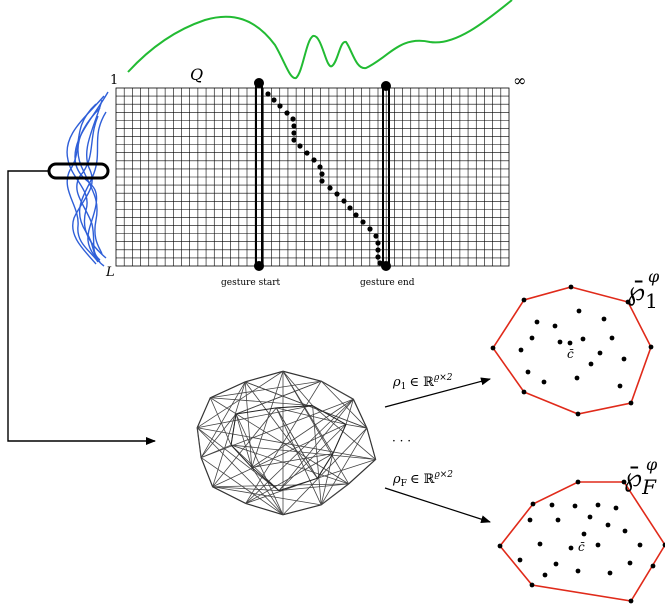  Describe the element at coordinates (87, 179) in the screenshot. I see `time-series-curves` at that location.